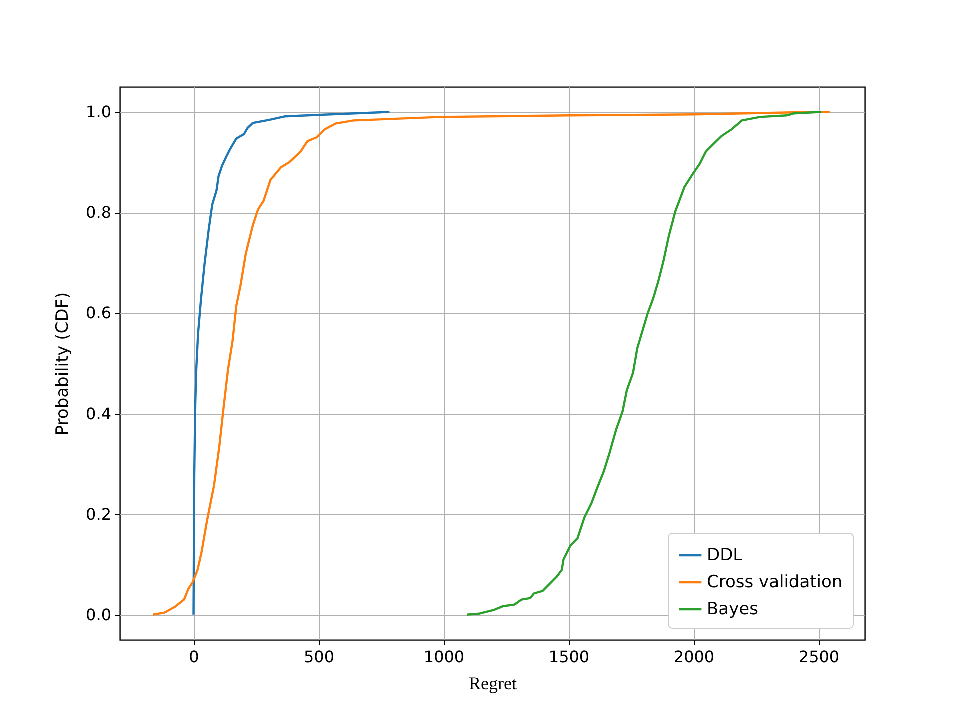  Describe the element at coordinates (99, 414) in the screenshot. I see `y-tick-label: 0.4` at that location.